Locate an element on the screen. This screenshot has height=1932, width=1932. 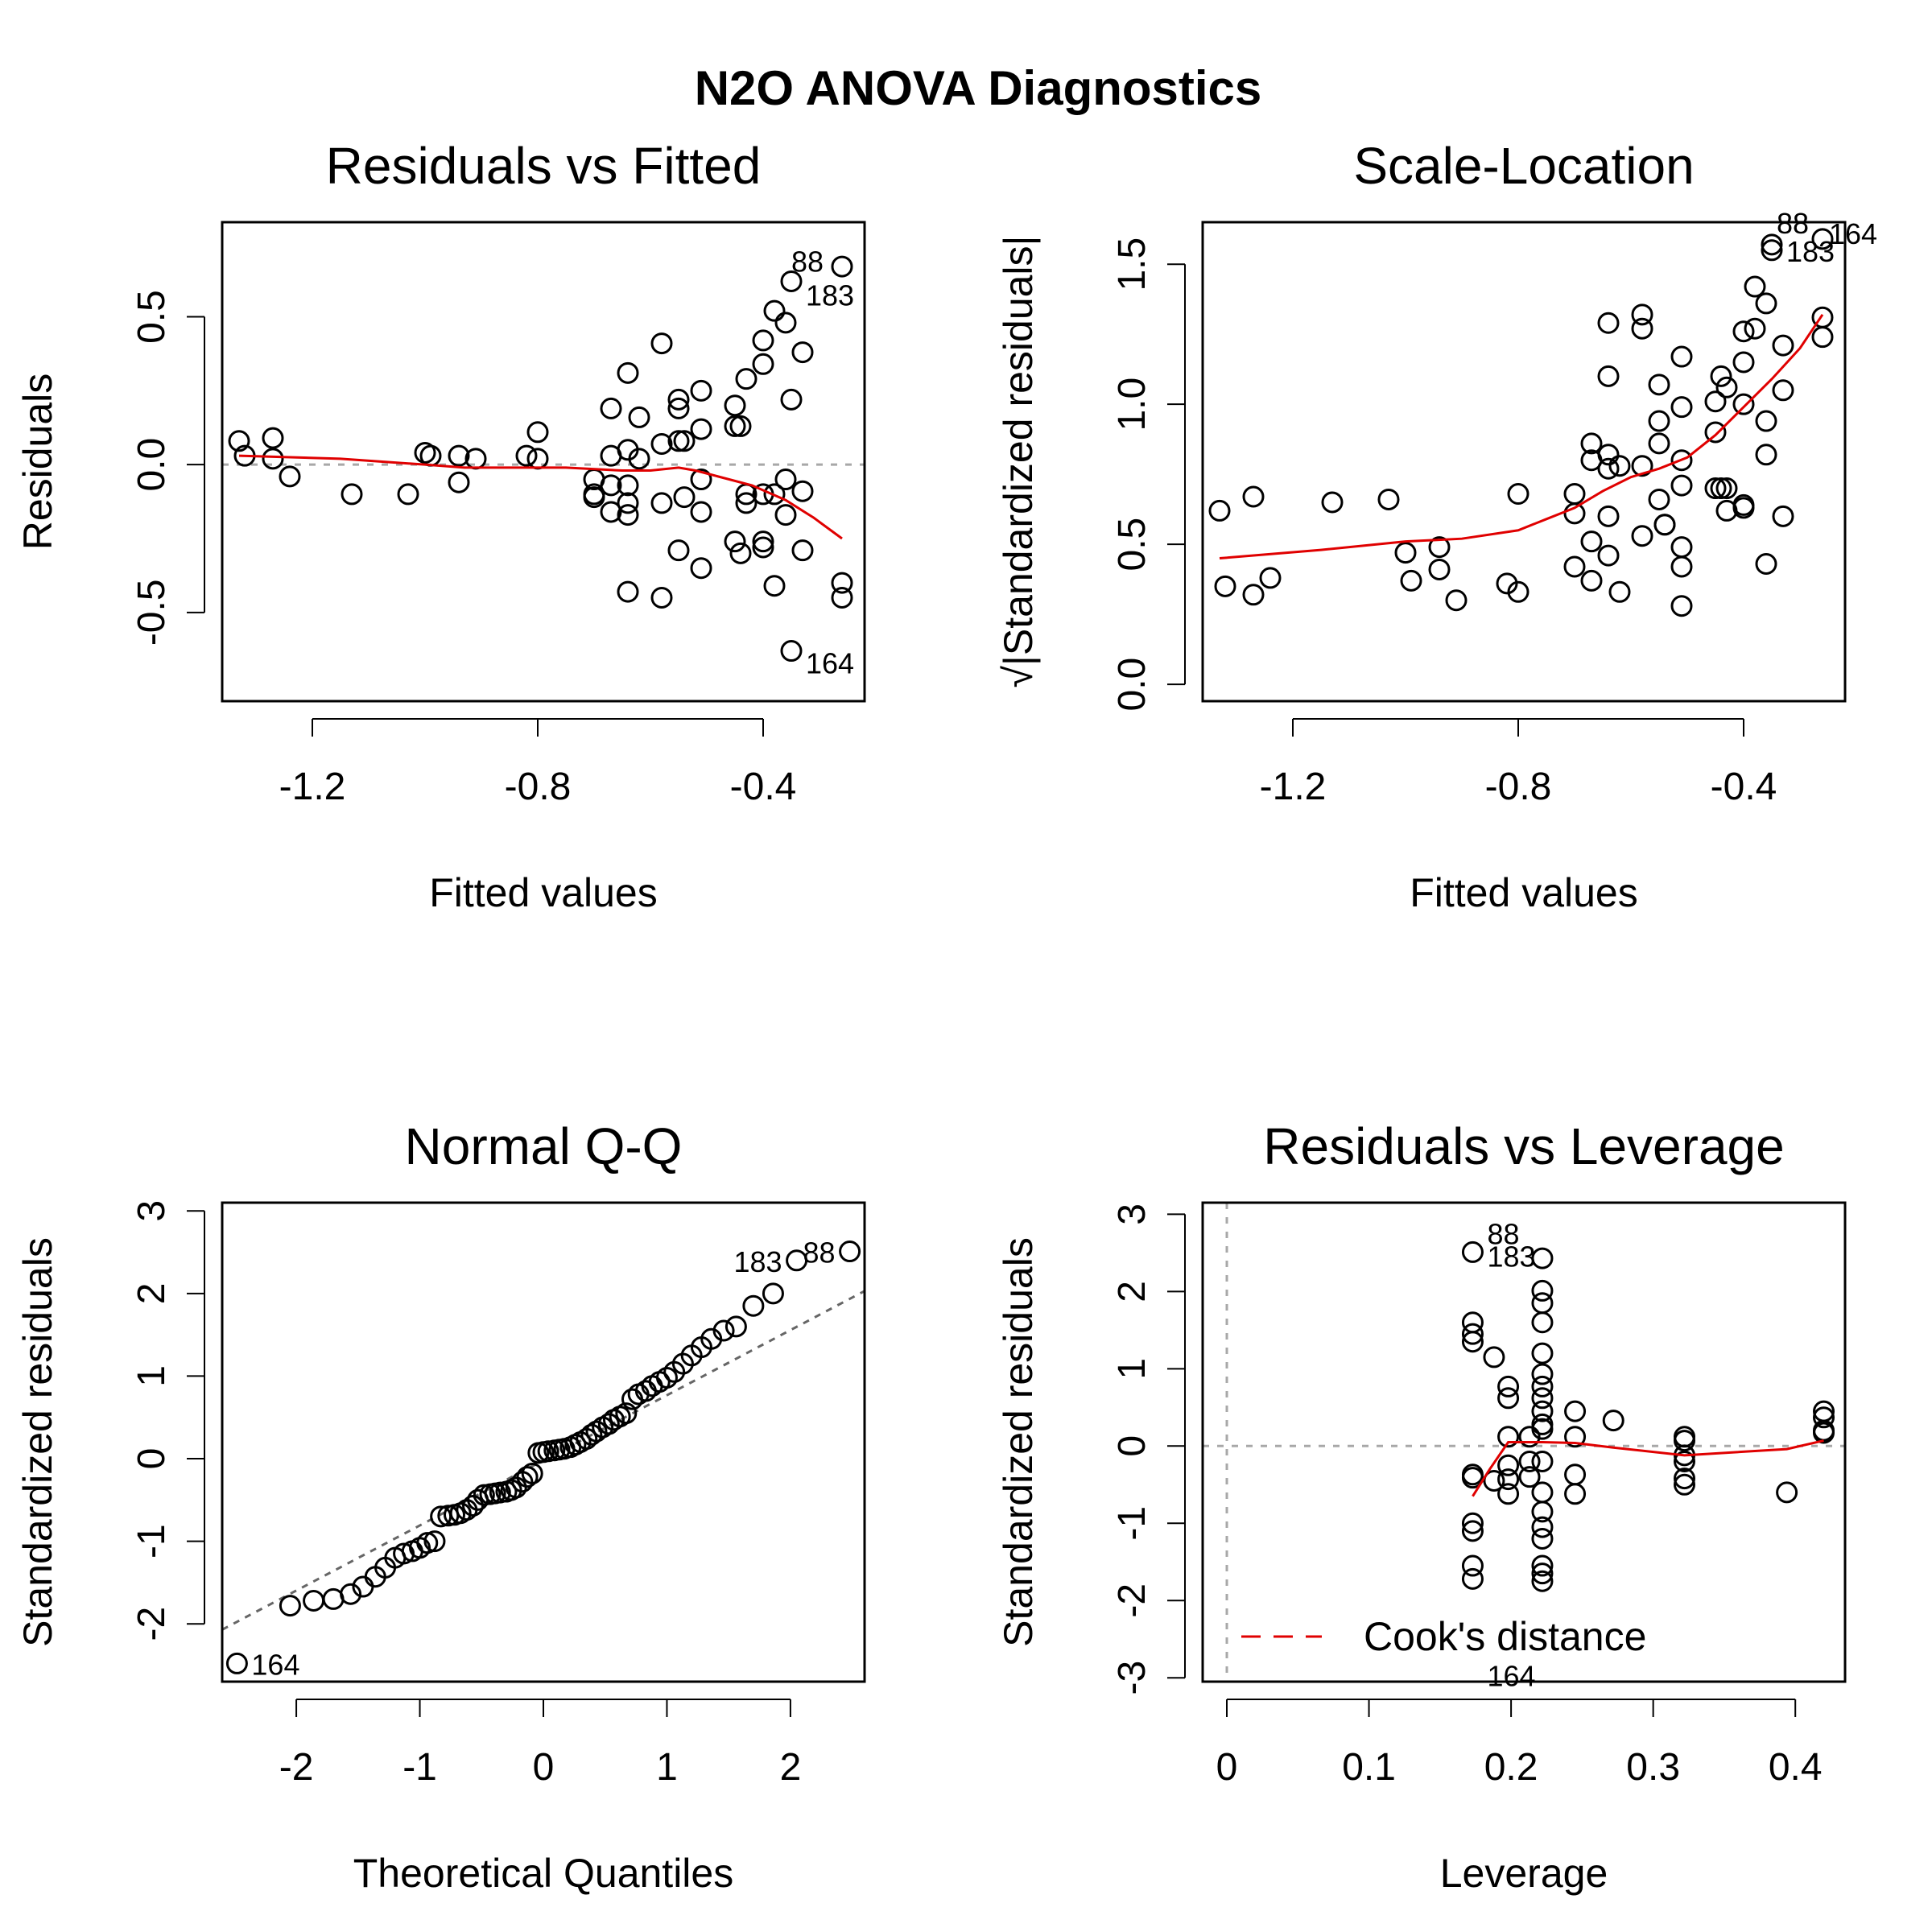
panel-title: Residuals vs Fitted is located at coordinates (544, 166).